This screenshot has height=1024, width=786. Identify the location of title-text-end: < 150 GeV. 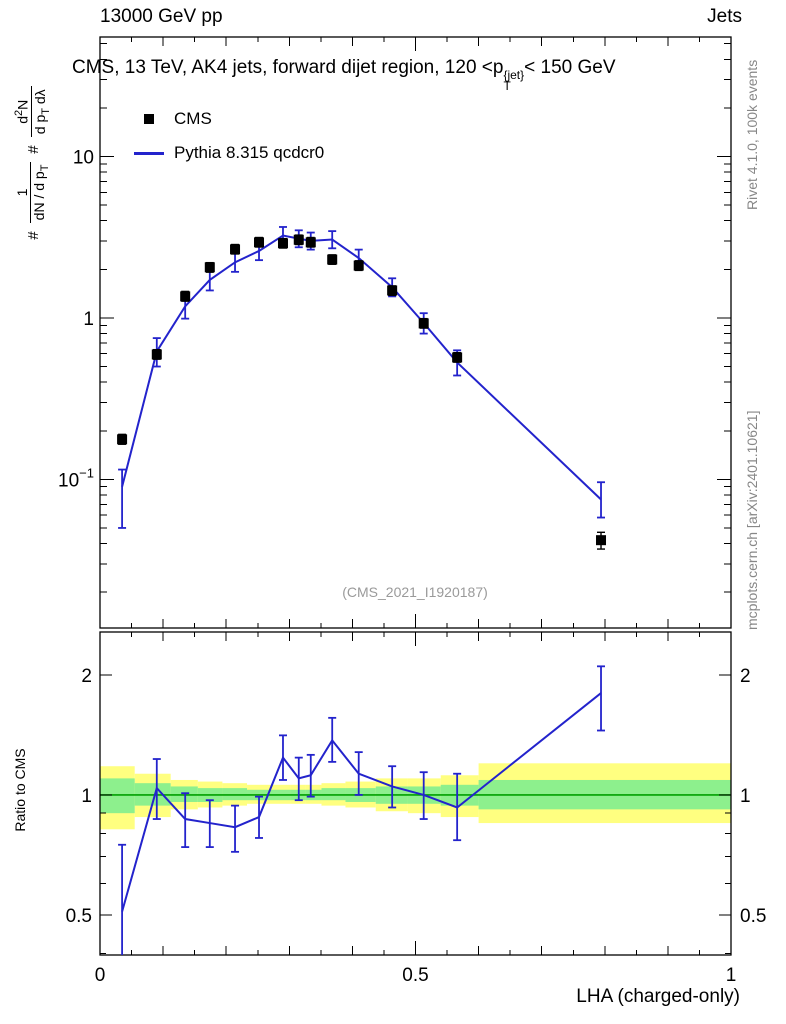
(570, 67).